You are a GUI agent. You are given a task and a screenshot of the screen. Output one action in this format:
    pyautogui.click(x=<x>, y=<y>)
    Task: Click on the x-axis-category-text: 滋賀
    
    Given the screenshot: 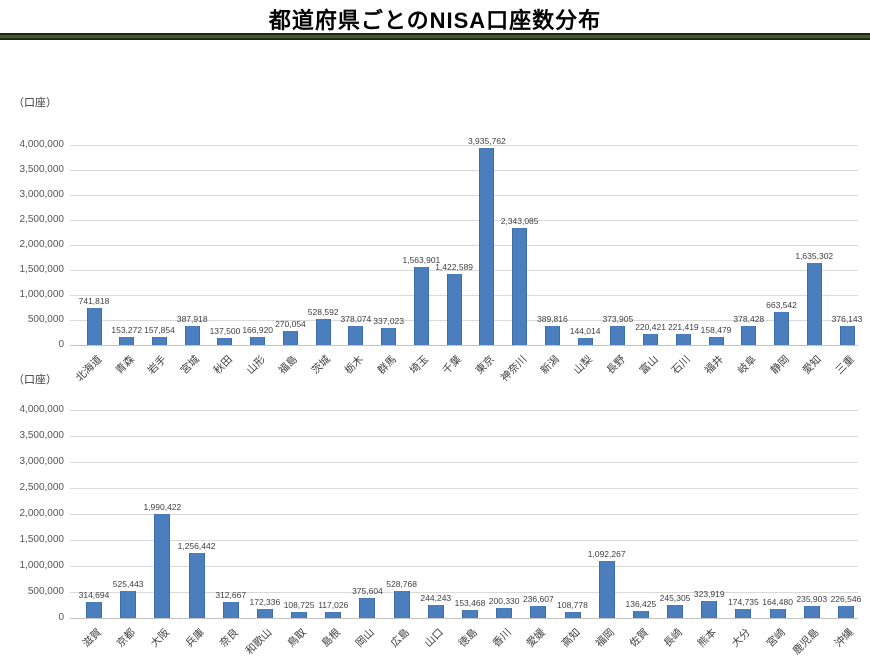 What is the action you would take?
    pyautogui.click(x=92, y=638)
    